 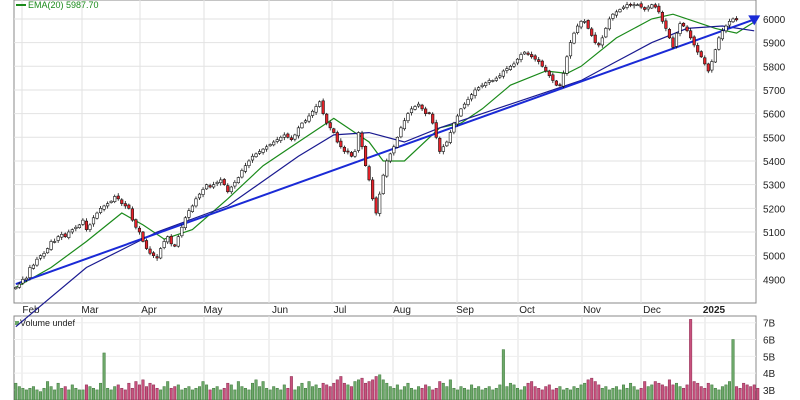 What do you see at coordinates (754, 20) in the screenshot?
I see `trendline-arrow-icon` at bounding box center [754, 20].